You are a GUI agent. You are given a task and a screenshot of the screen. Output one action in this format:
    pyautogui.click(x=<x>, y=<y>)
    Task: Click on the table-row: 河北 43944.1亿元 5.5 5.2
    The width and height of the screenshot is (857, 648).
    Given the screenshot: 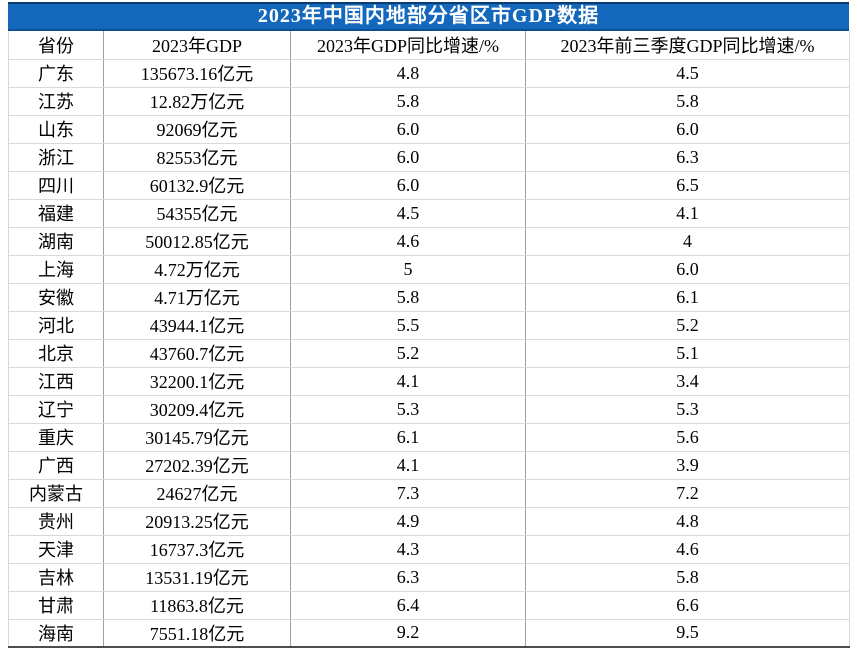 What is the action you would take?
    pyautogui.click(x=429, y=325)
    